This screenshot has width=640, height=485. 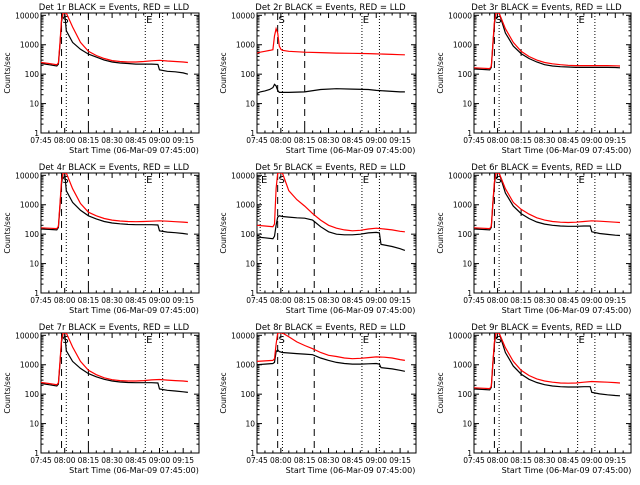 What do you see at coordinates (330, 328) in the screenshot?
I see `panel-title: Det 8r BLACK = Events, RED = LLD` at bounding box center [330, 328].